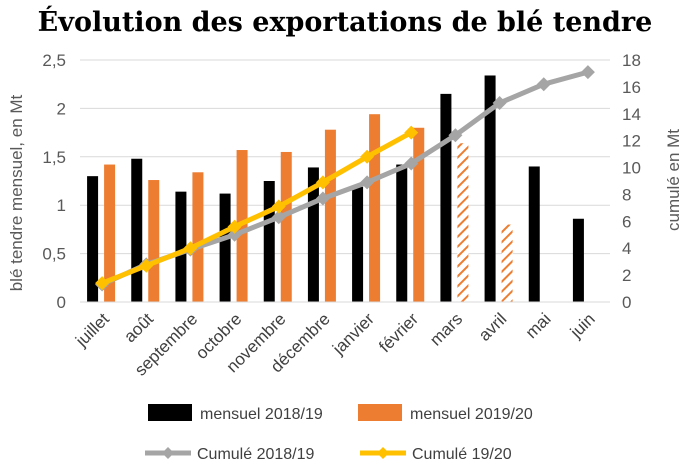 The image size is (690, 470). I want to click on x-tick-label: février, so click(398, 332).